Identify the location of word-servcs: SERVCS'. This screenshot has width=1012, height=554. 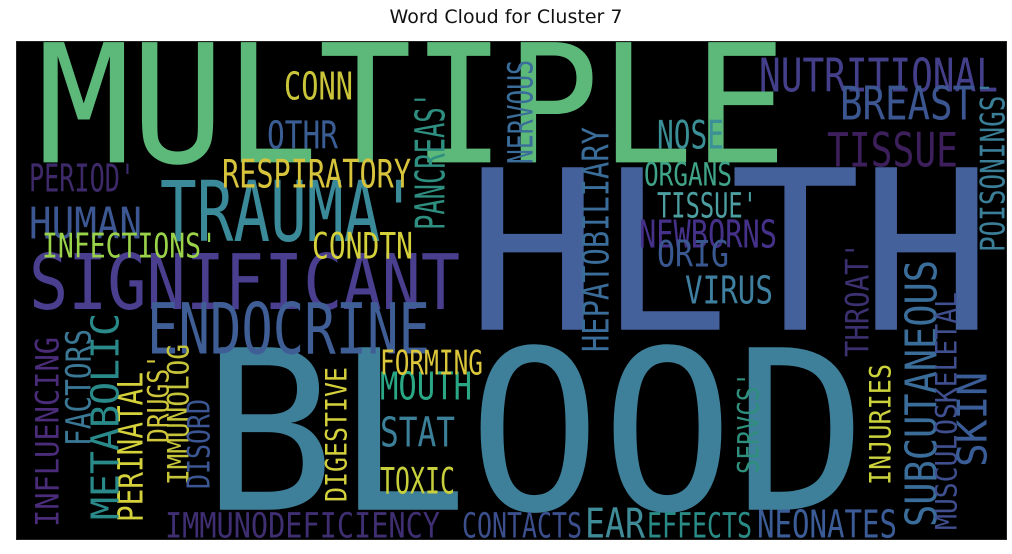
(749, 423).